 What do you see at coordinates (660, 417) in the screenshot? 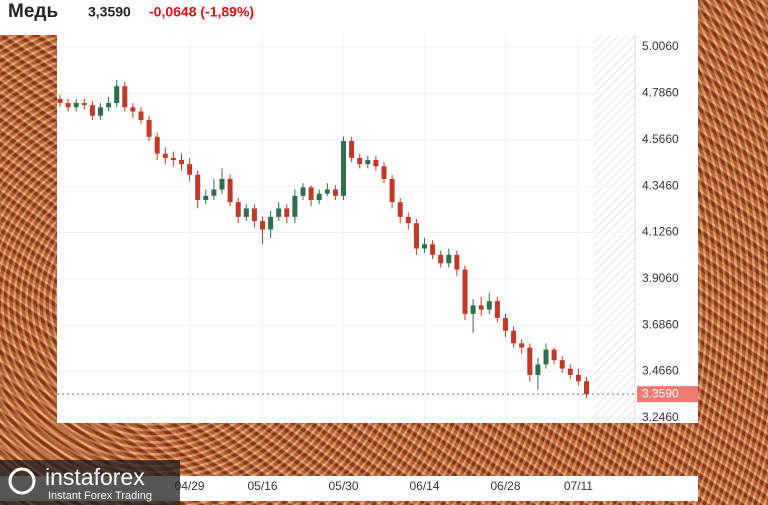
I see `y-tick-label: 3.2460` at bounding box center [660, 417].